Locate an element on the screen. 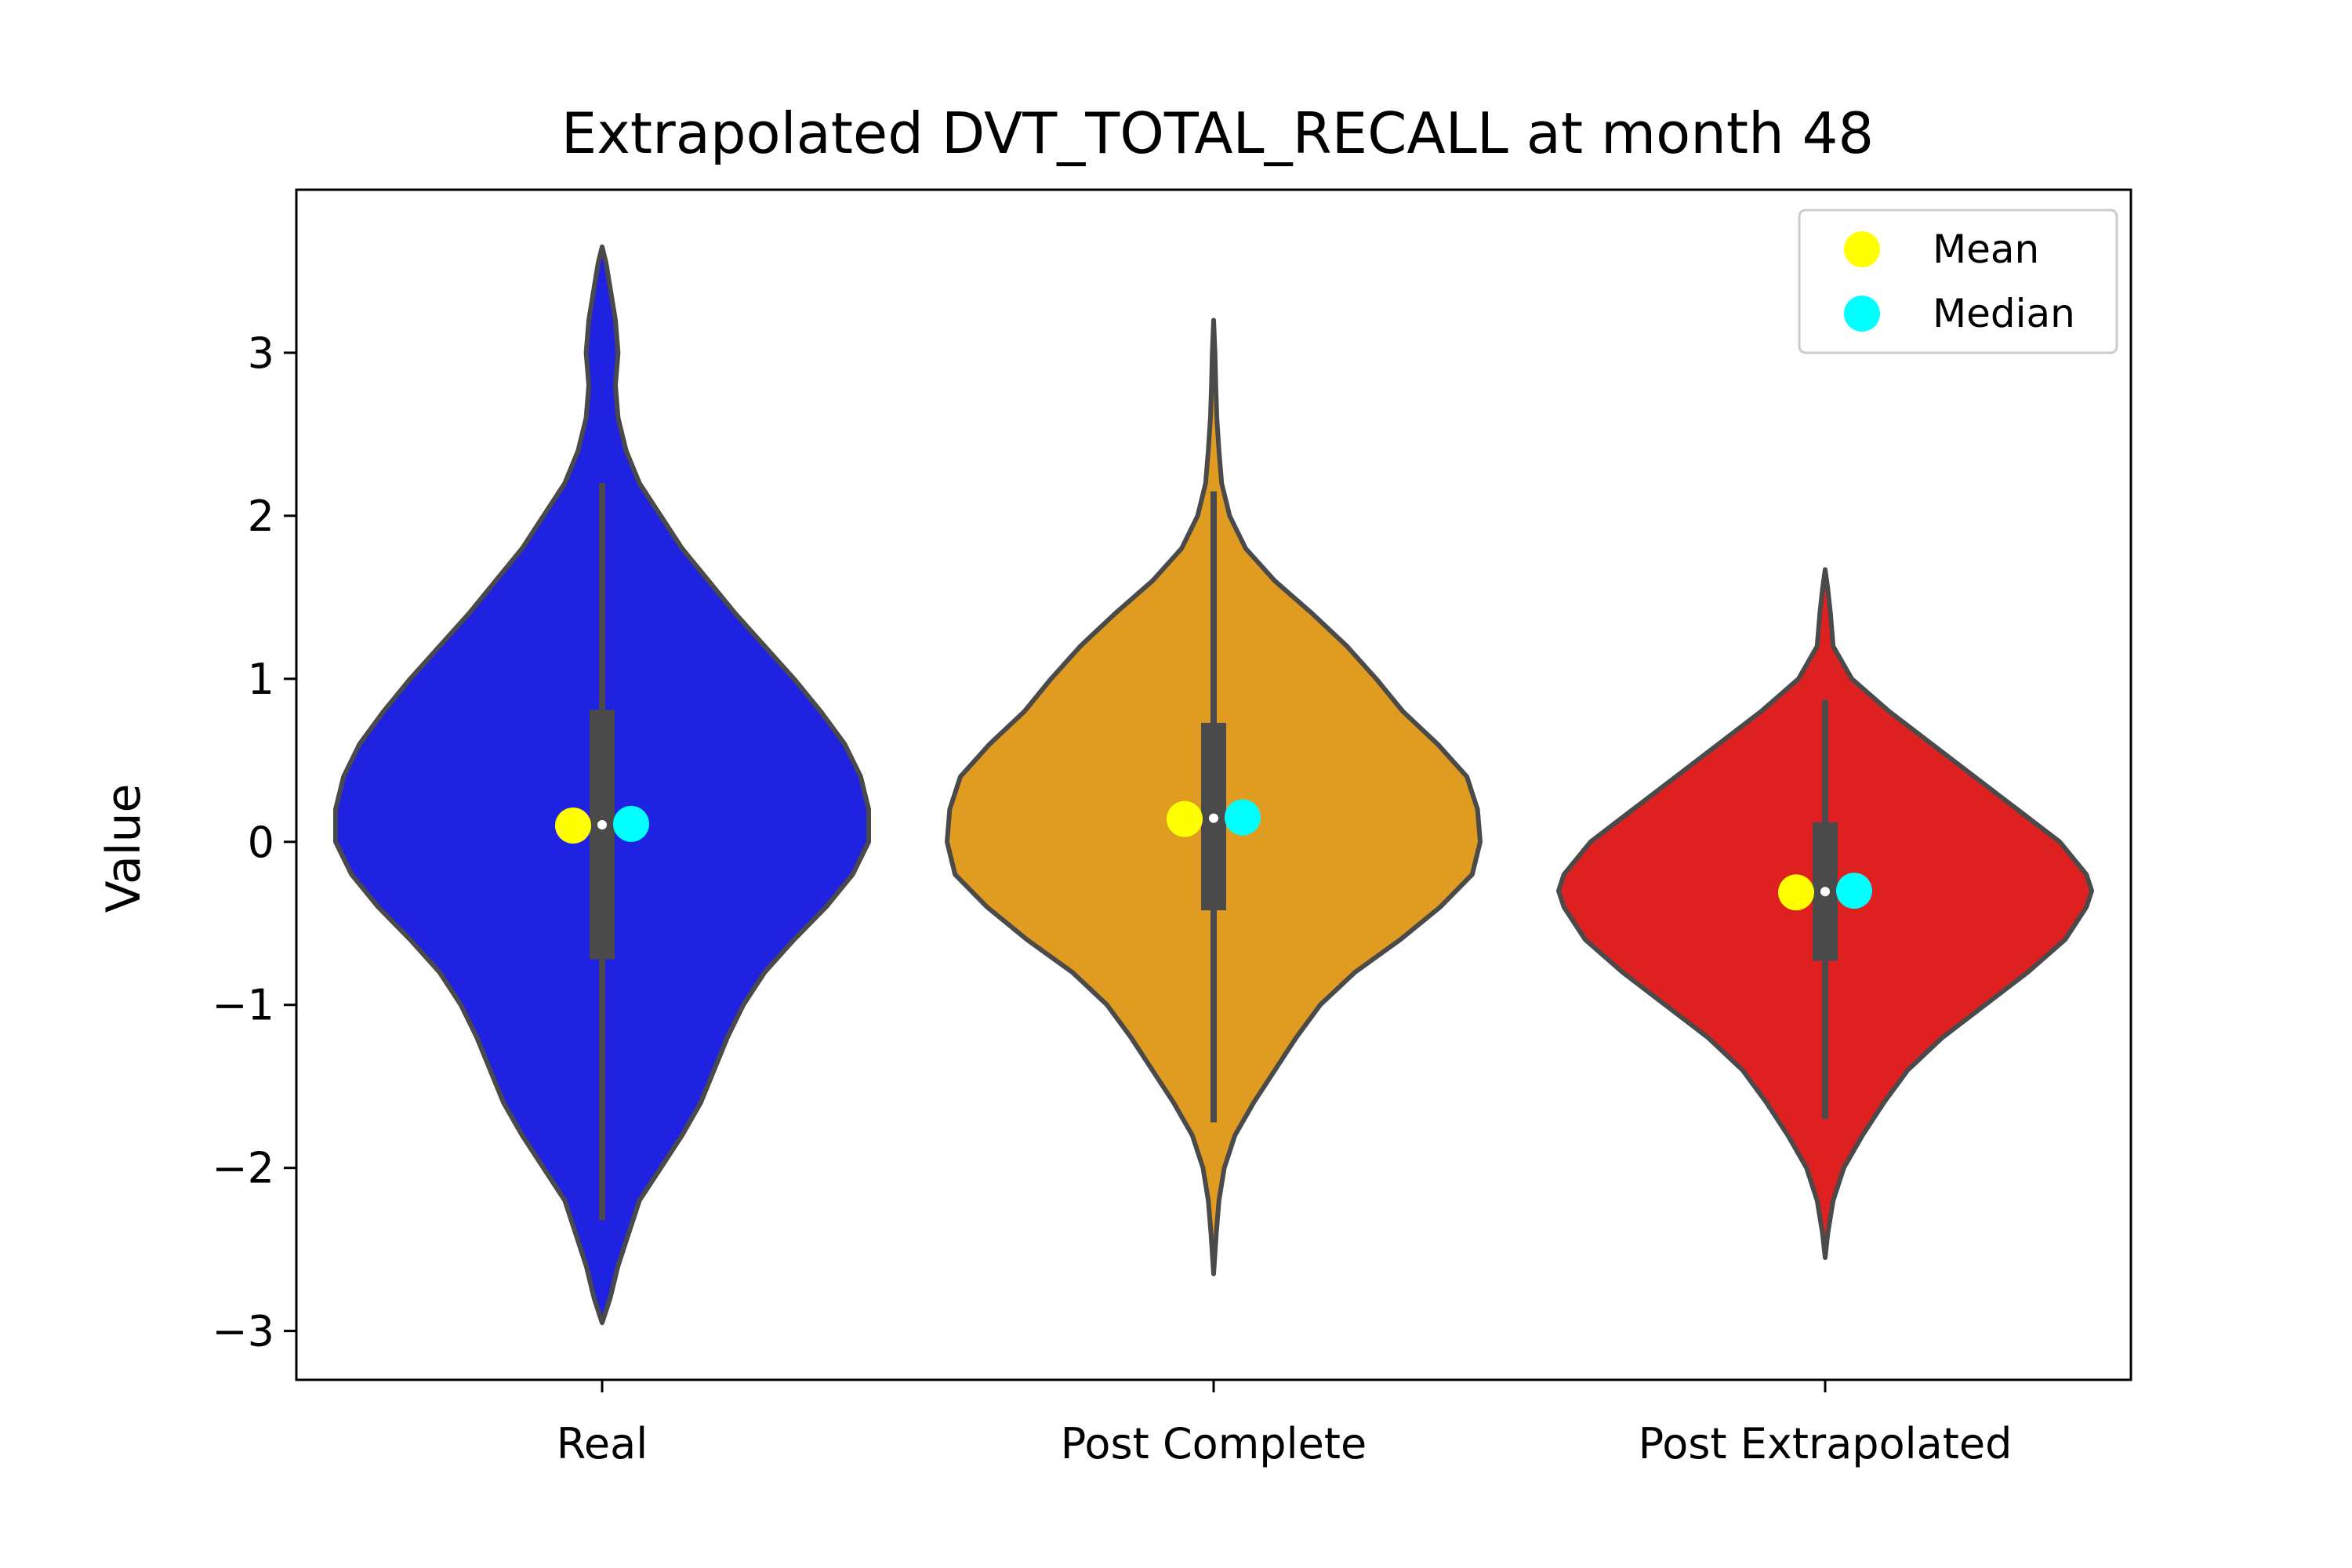 The image size is (2352, 1568). median-marker-real is located at coordinates (631, 824).